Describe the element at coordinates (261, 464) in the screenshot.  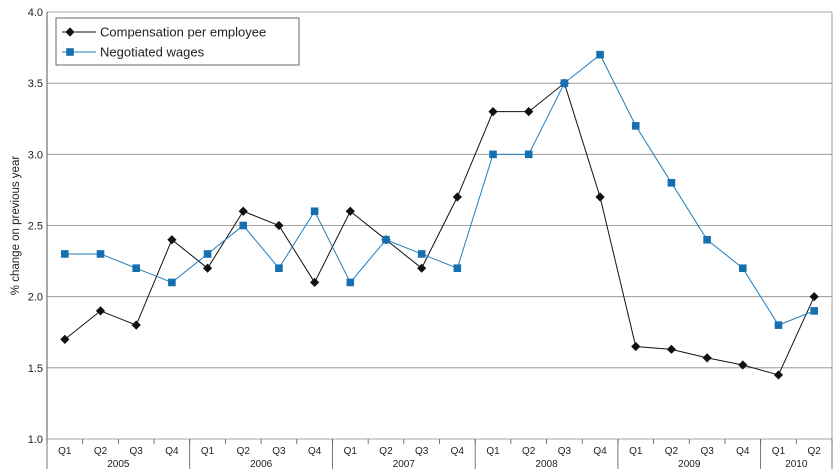
I see `year-label: 2006` at that location.